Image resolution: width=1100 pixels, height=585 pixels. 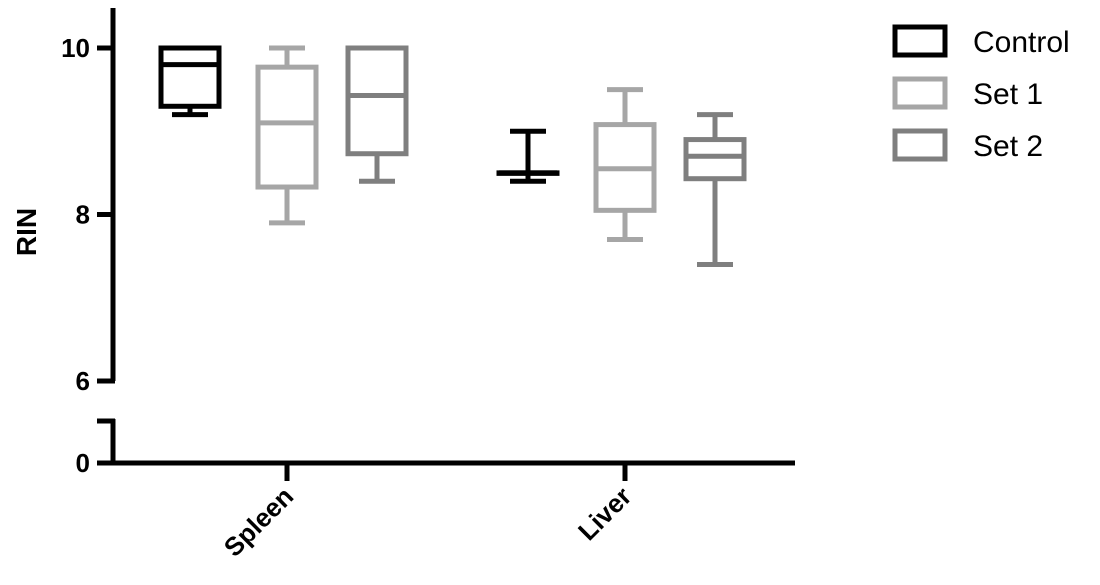 I want to click on x-tick-label: Spleen, so click(x=258, y=521).